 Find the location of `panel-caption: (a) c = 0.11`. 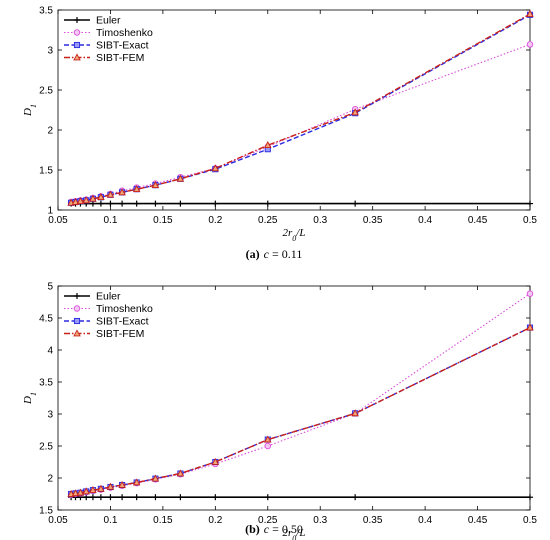

panel-caption: (a) c = 0.11 is located at coordinates (274, 254).